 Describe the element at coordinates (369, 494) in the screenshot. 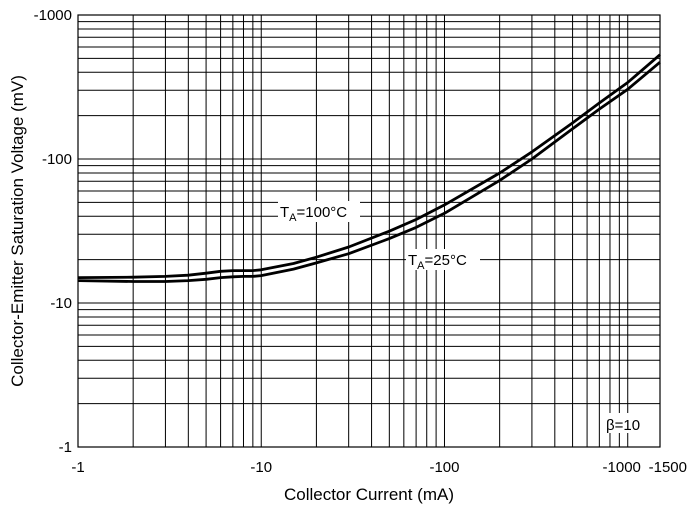

I see `x-axis-label: Collector Current (mA)` at that location.